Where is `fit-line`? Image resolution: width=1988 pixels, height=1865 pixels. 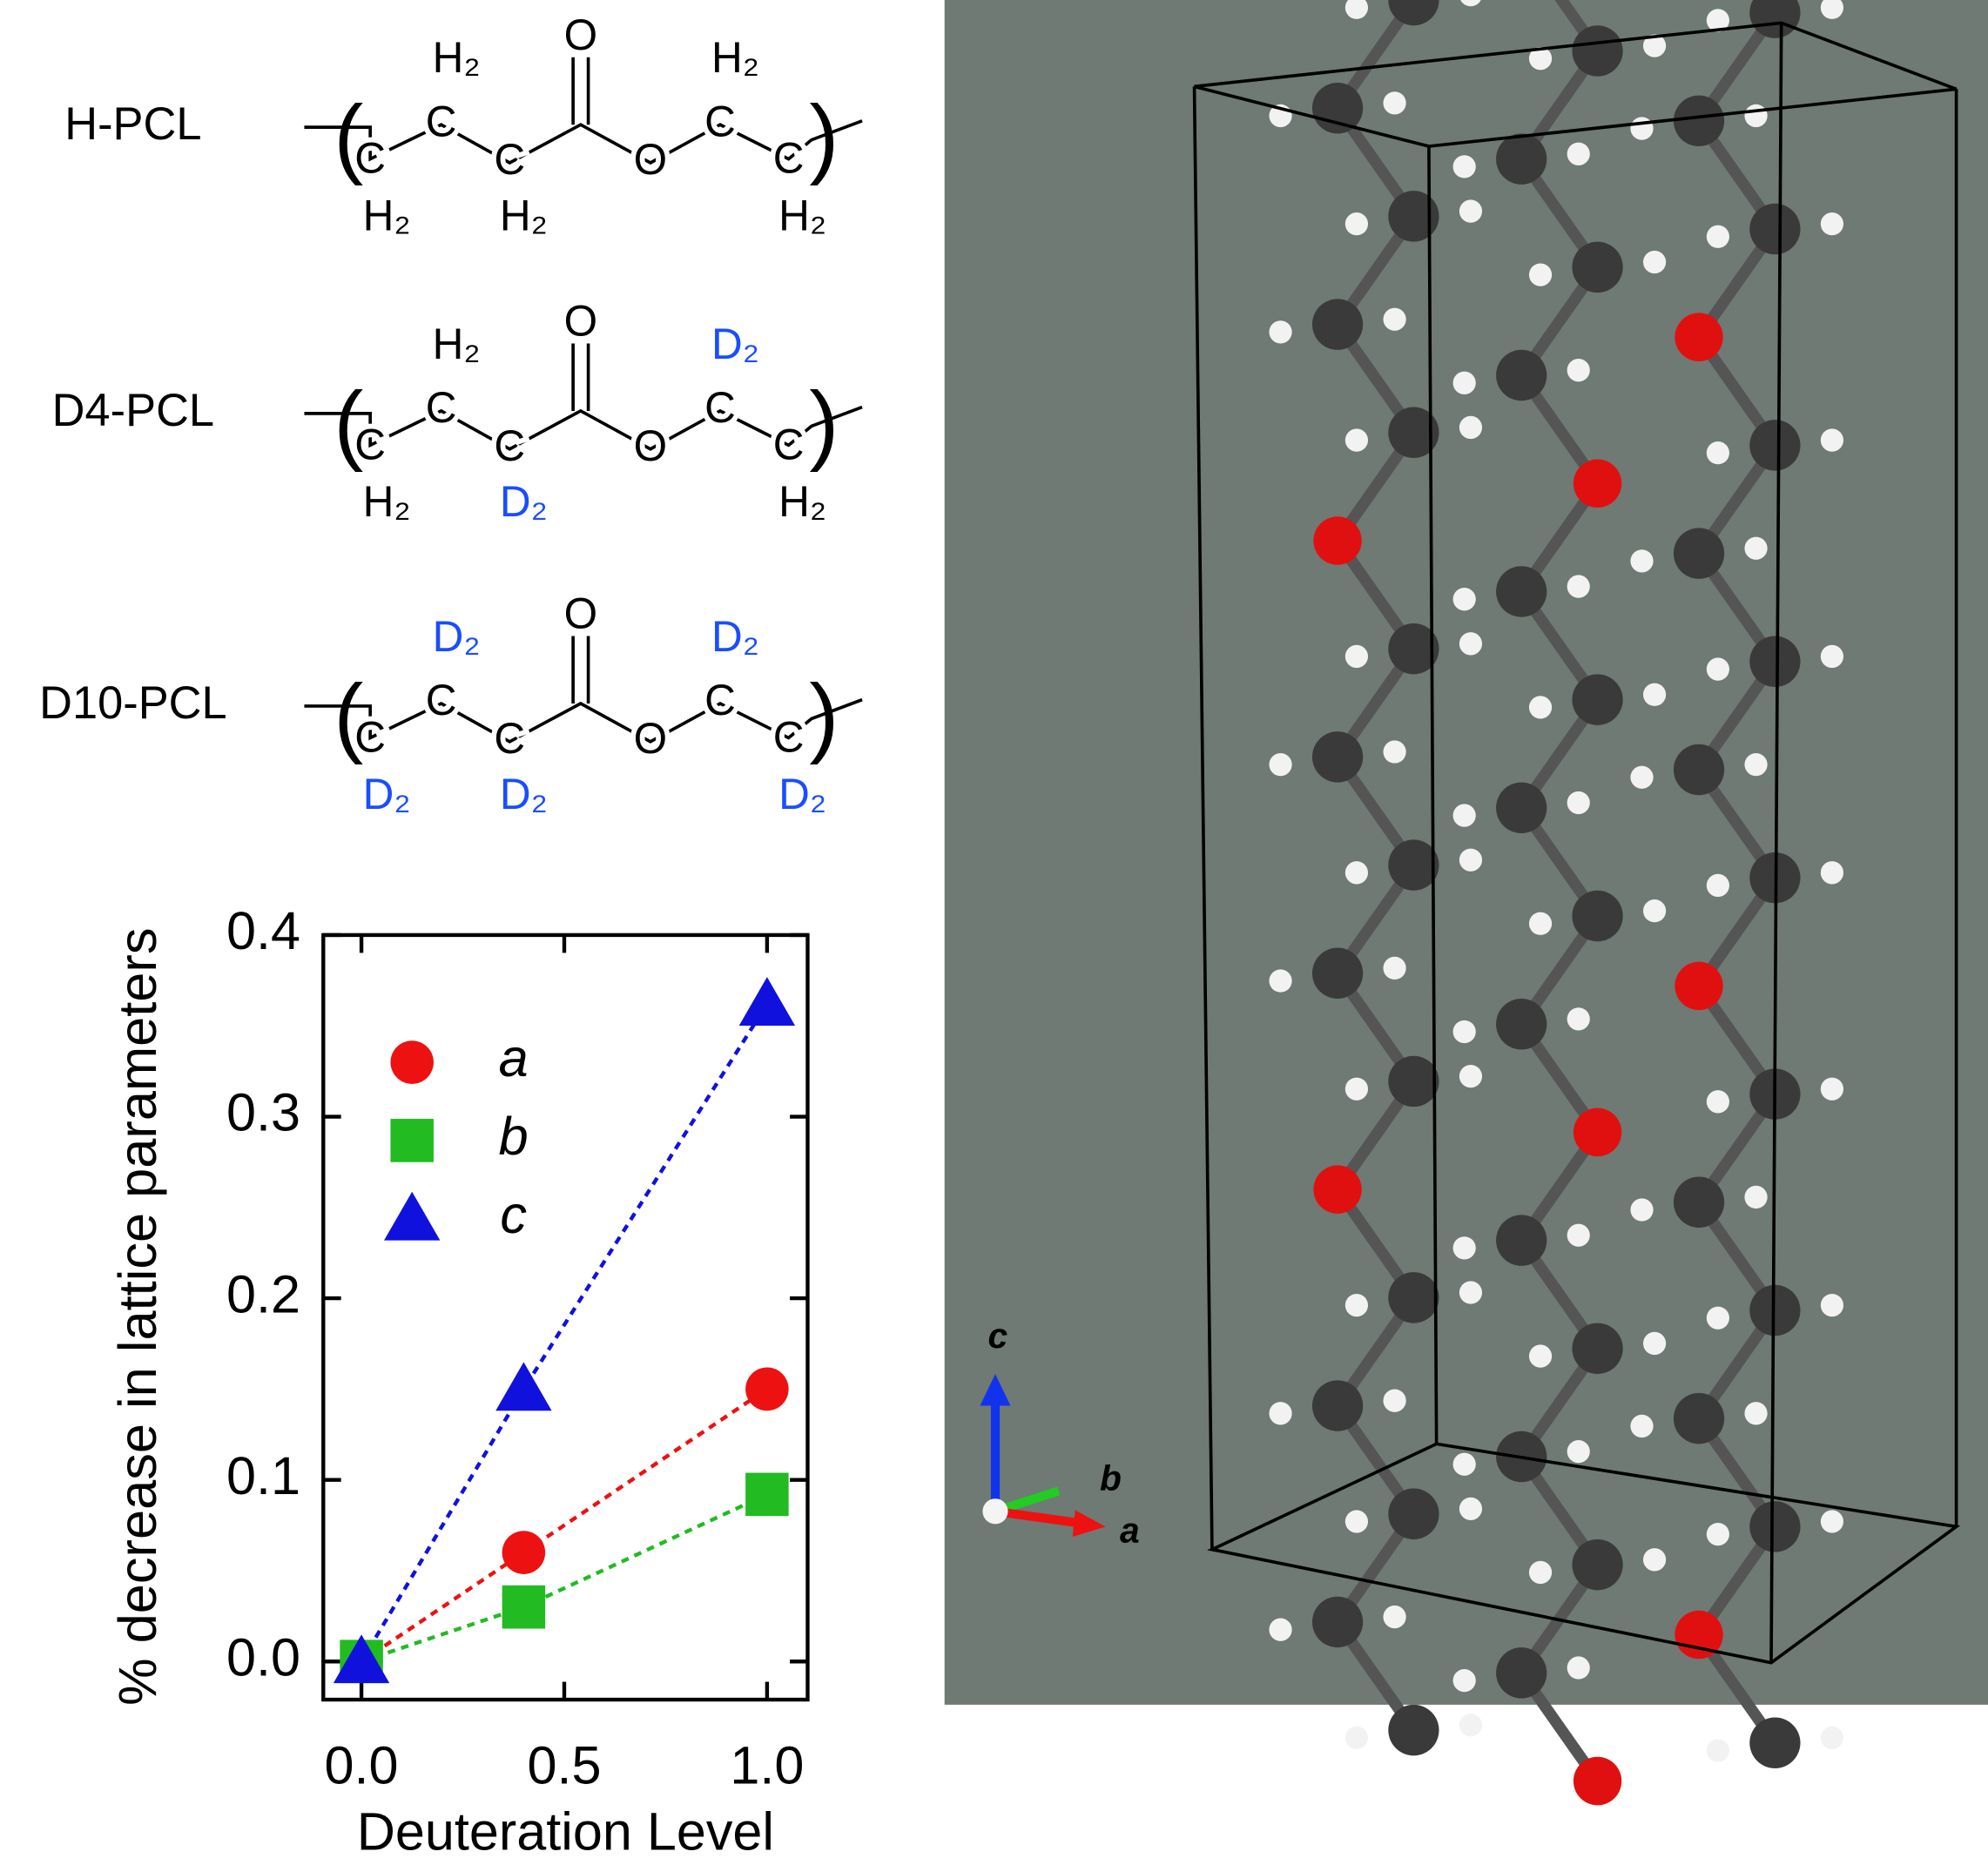
fit-line is located at coordinates (564, 1578).